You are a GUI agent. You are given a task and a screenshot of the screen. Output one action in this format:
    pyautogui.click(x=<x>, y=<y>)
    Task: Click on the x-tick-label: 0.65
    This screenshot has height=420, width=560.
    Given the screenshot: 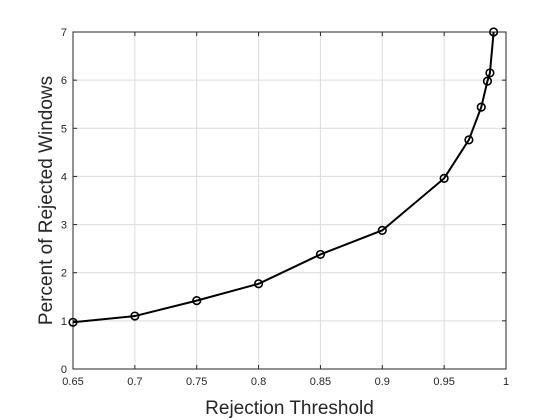 What is the action you would take?
    pyautogui.click(x=72, y=382)
    